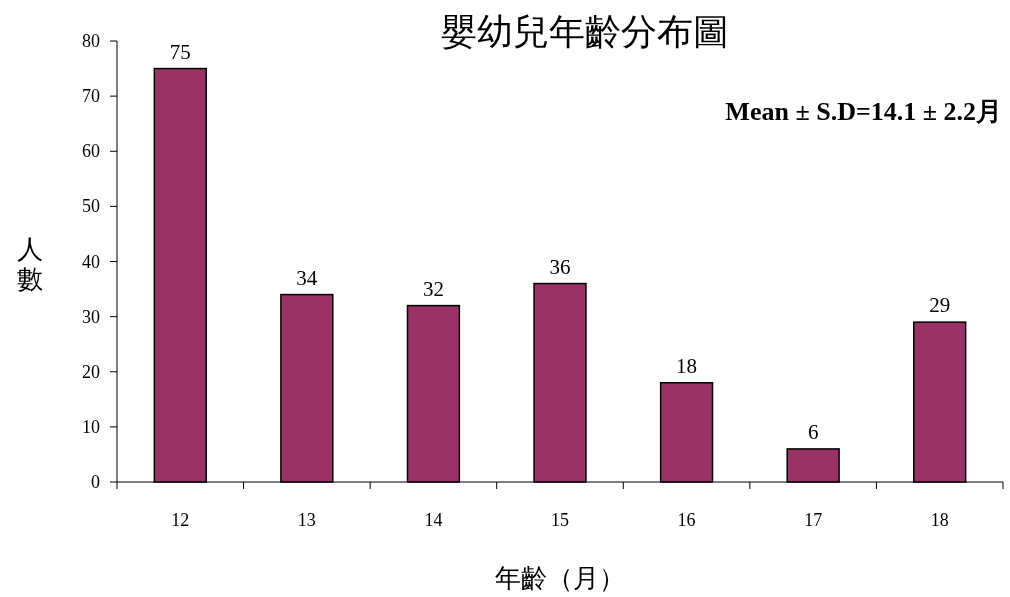 The width and height of the screenshot is (1010, 597). I want to click on x-tick-label: 12, so click(180, 520).